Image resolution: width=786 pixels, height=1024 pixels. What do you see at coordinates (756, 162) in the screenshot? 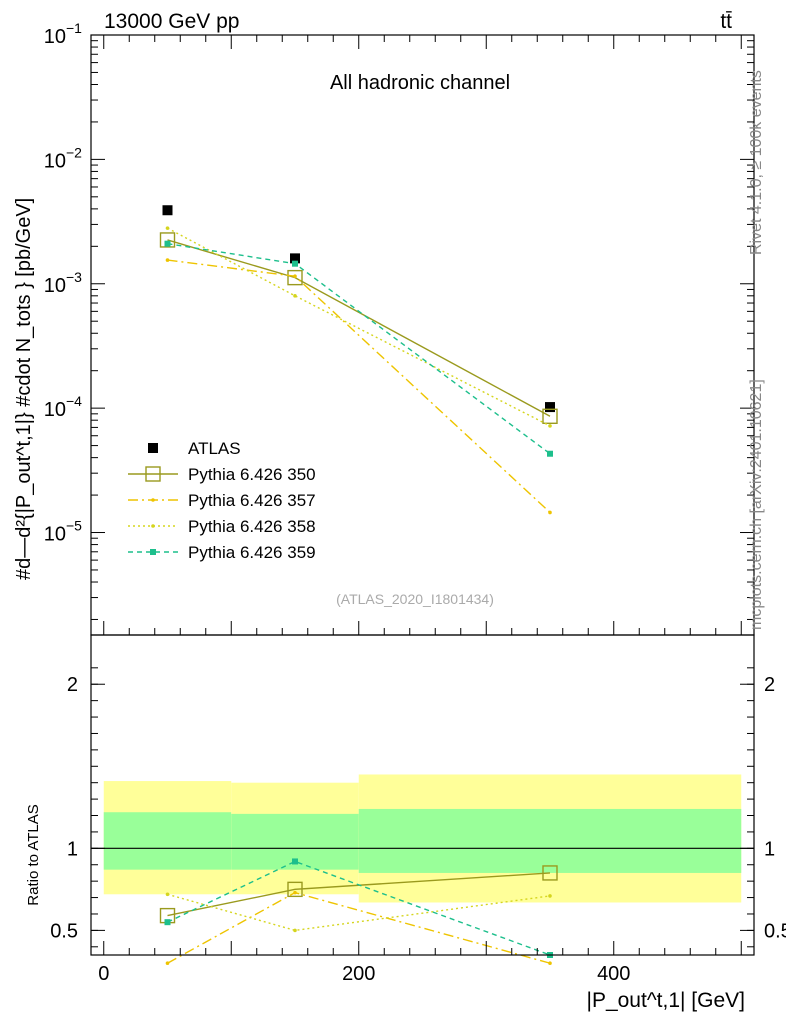
I see `rivet-version-label: Rivet 4.1.0, ≥ 100k events` at bounding box center [756, 162].